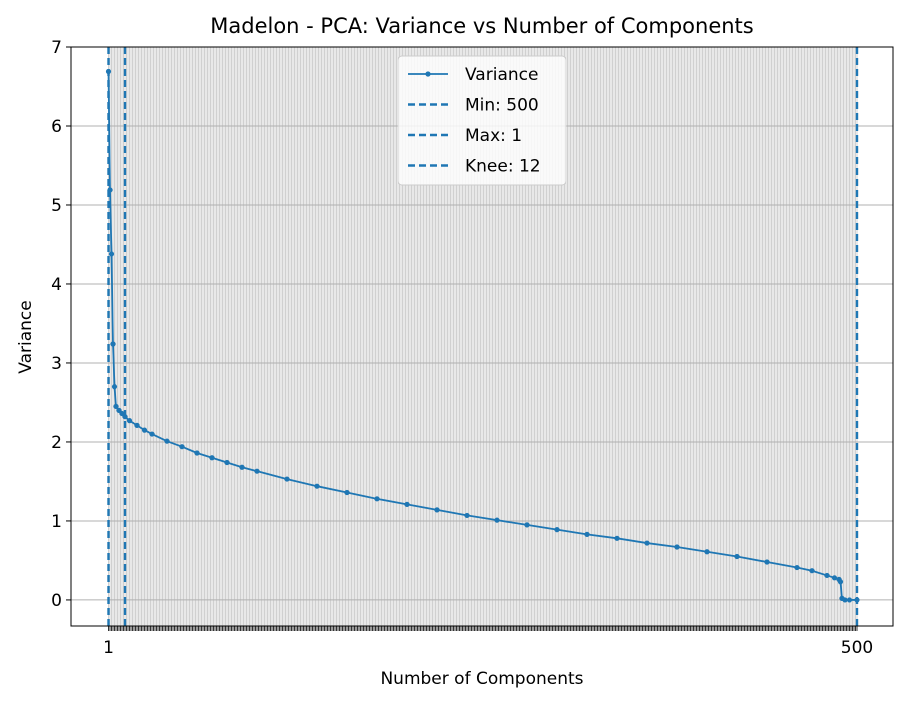 This screenshot has width=911, height=704. I want to click on x-tick-label: 500, so click(857, 648).